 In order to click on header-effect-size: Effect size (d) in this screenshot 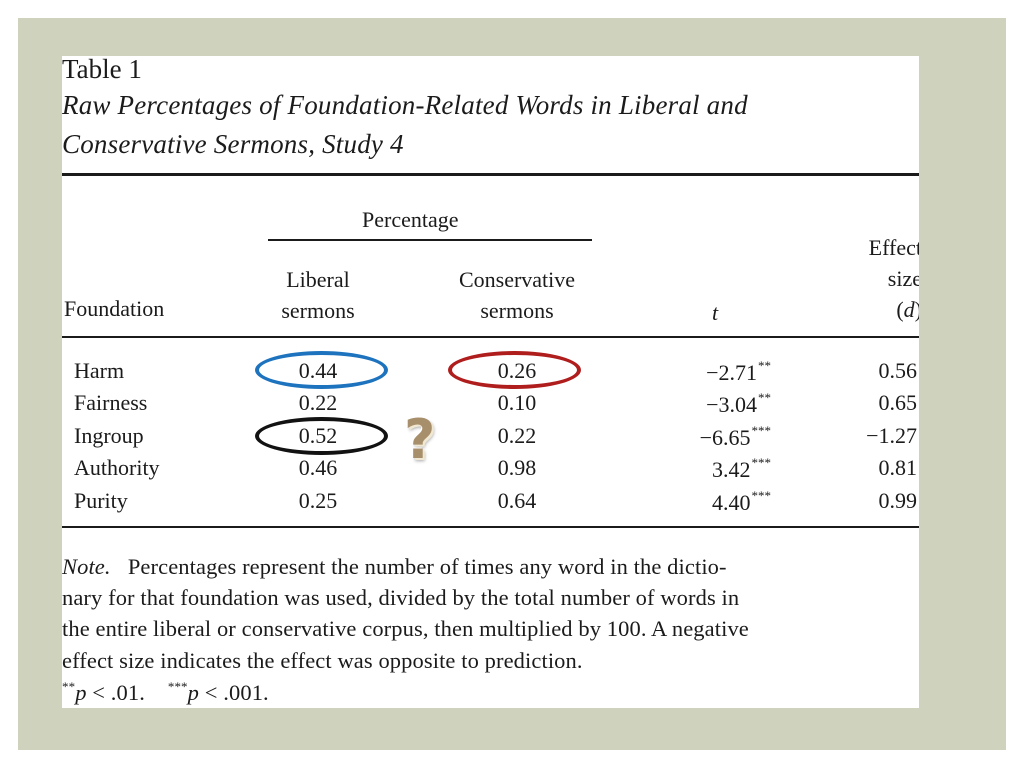, I will do `click(870, 278)`.